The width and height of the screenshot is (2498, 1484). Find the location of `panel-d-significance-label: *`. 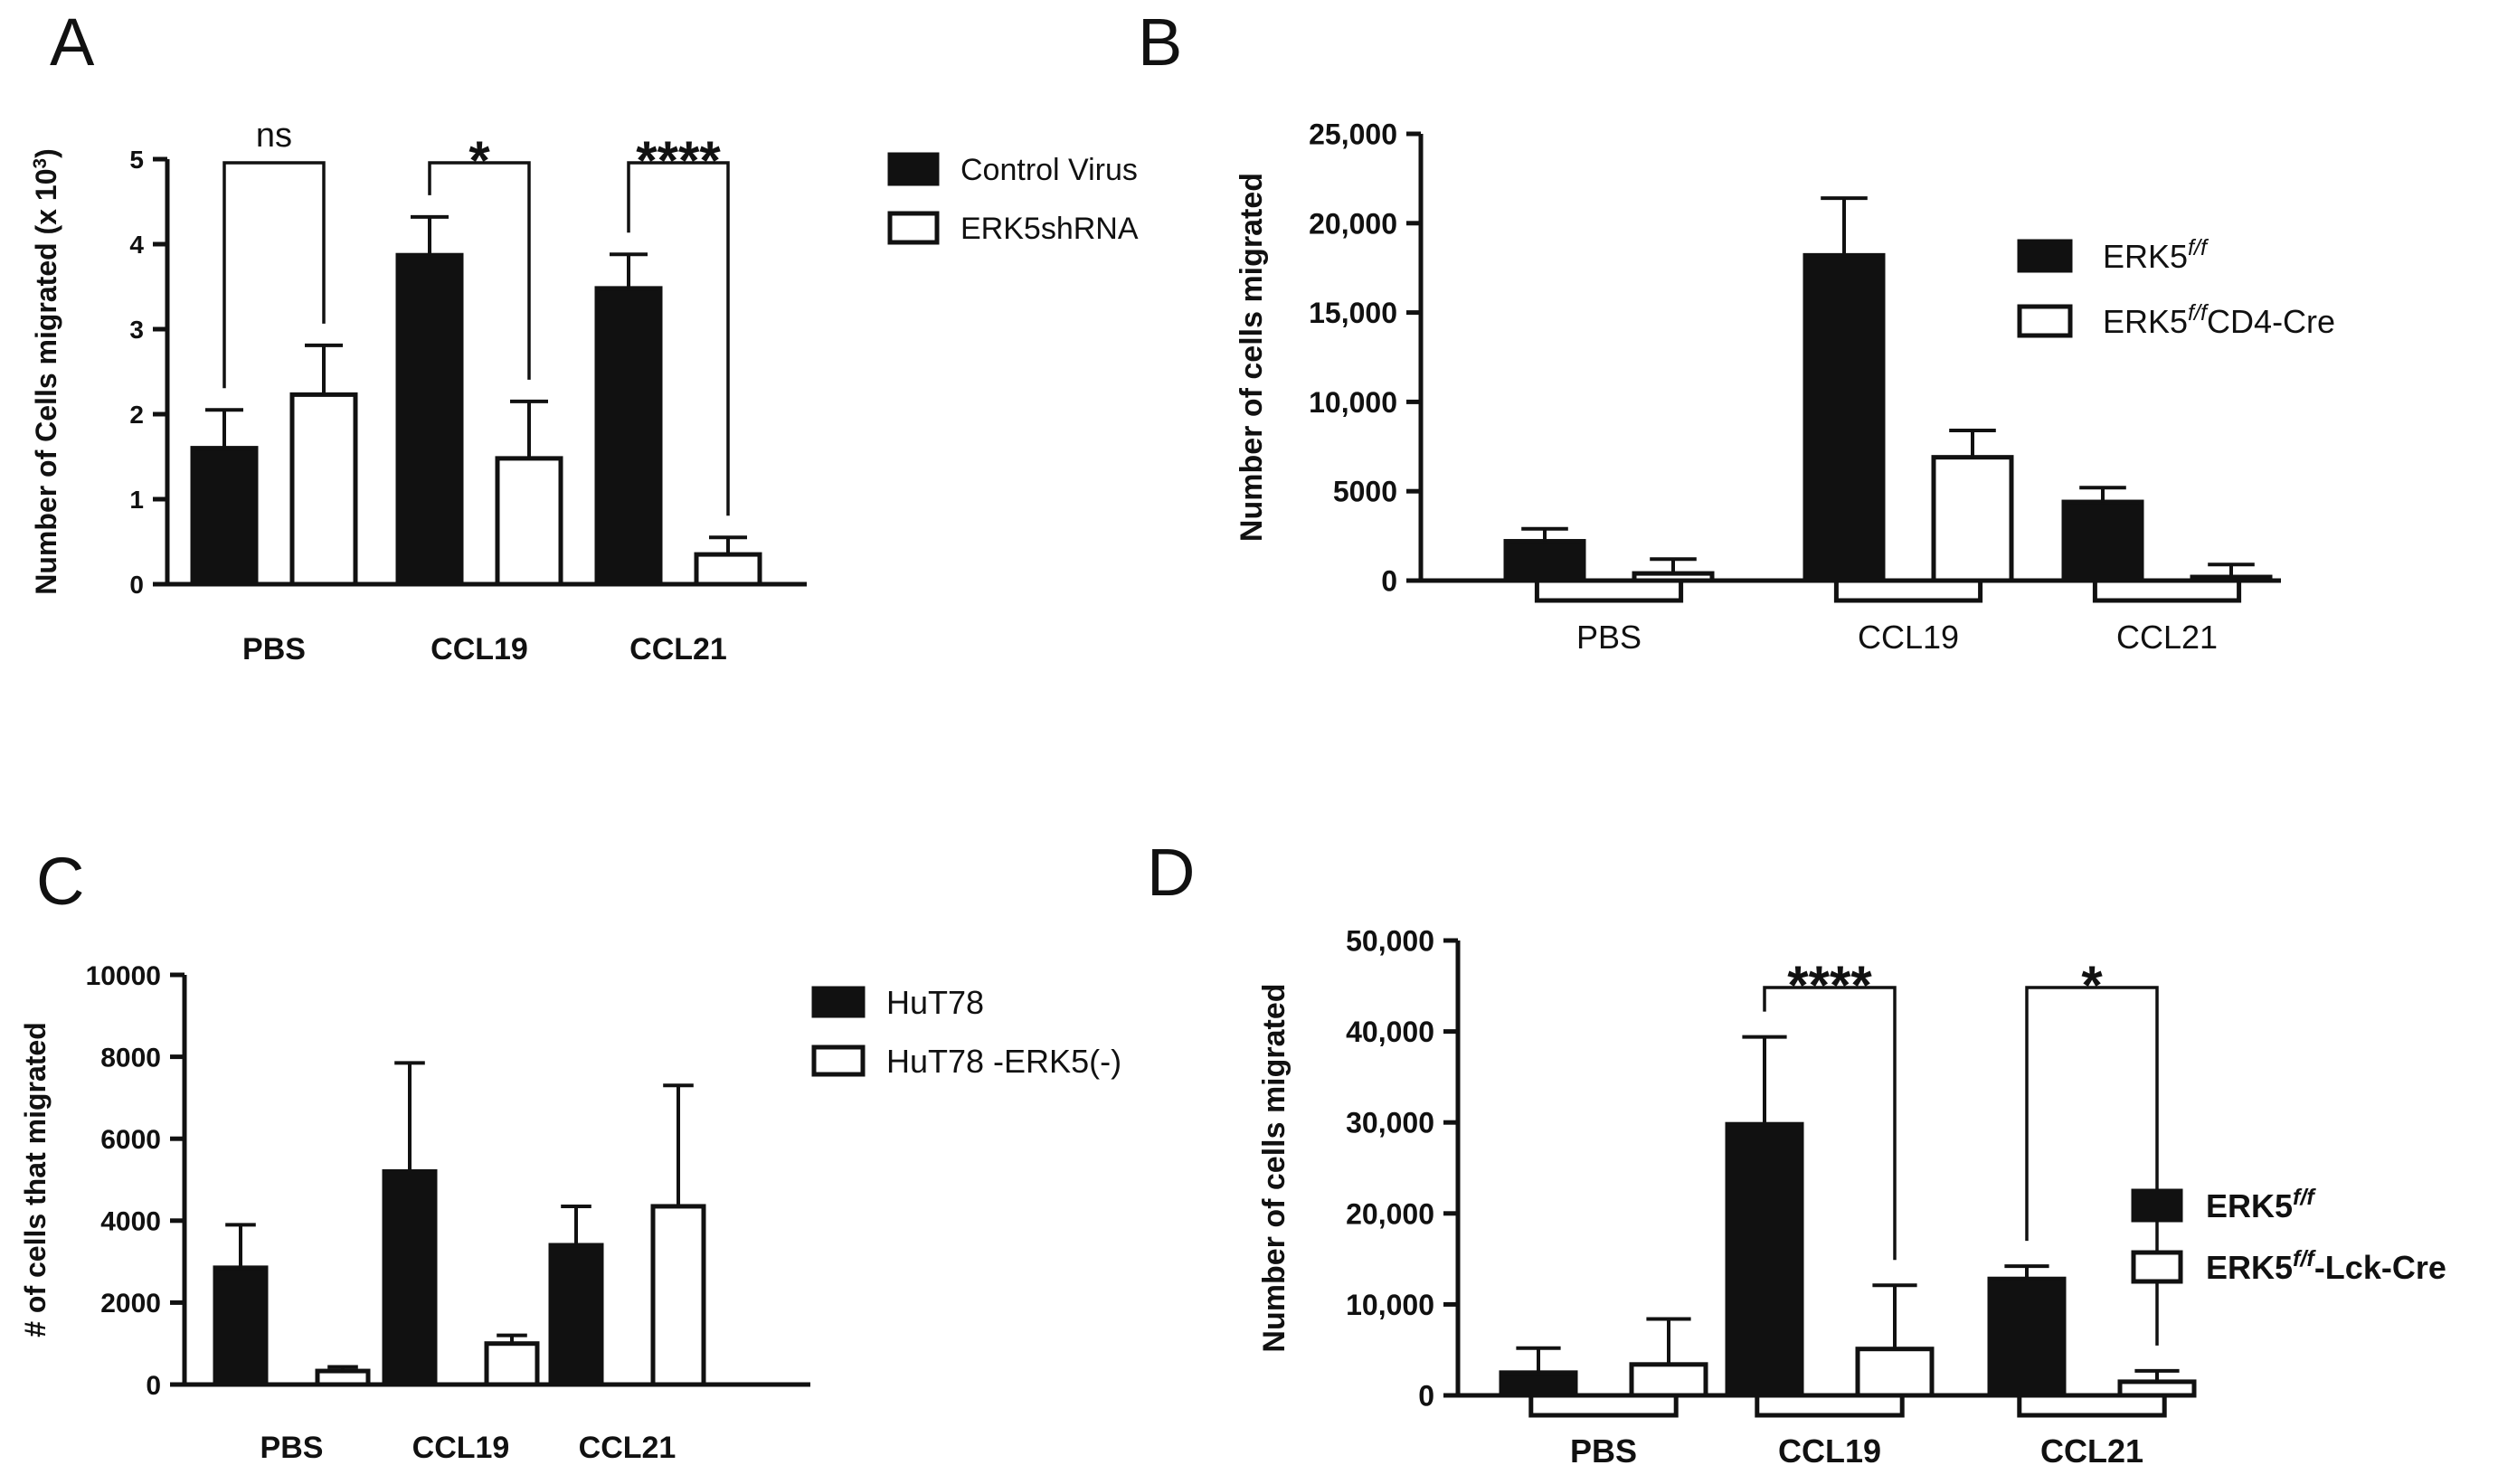

panel-d-significance-label: * is located at coordinates (2092, 986).